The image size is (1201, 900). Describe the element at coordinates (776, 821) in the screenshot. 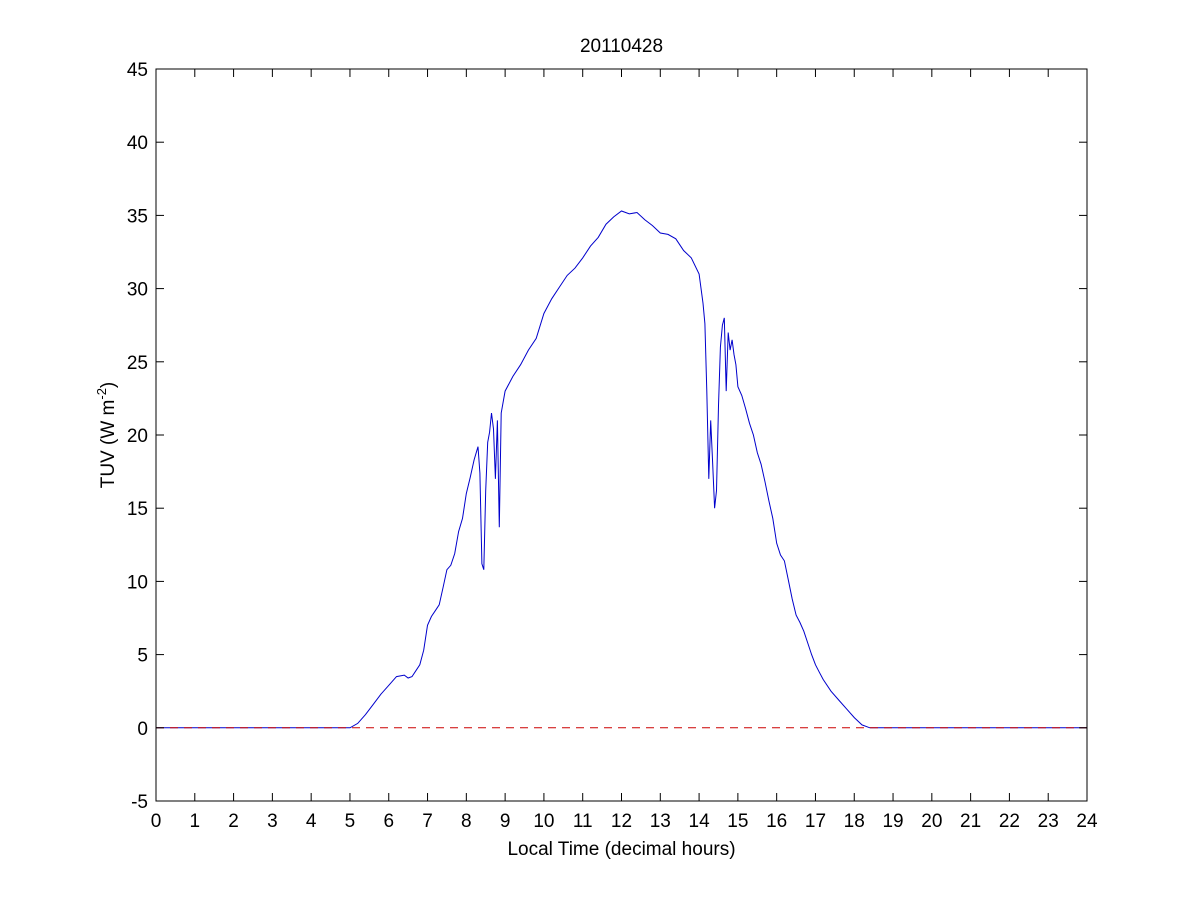

I see `x-tick-label: 16` at that location.